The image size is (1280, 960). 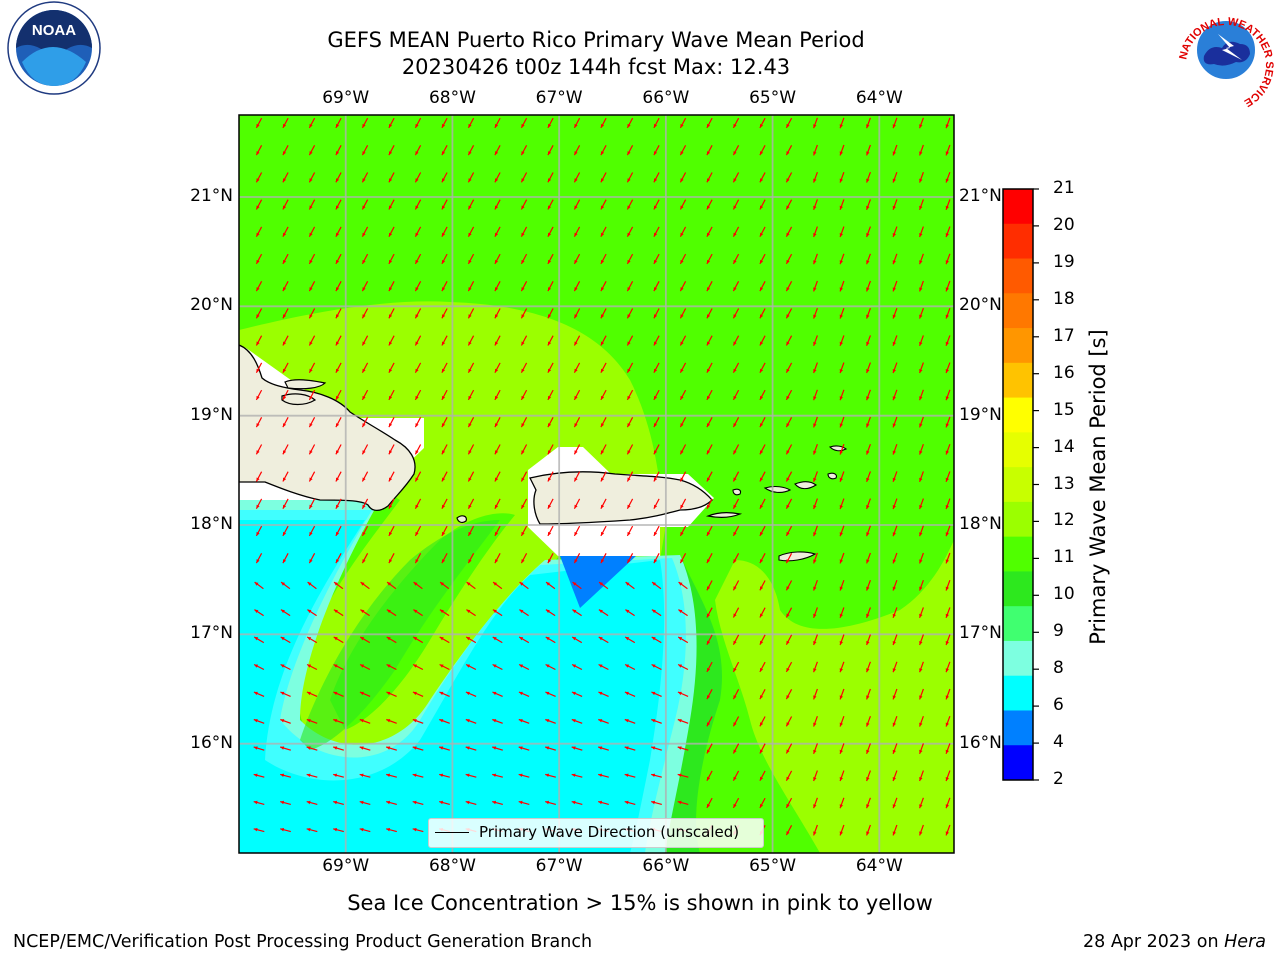 I want to click on colorbar-tick-15: 15, so click(x=1064, y=409).